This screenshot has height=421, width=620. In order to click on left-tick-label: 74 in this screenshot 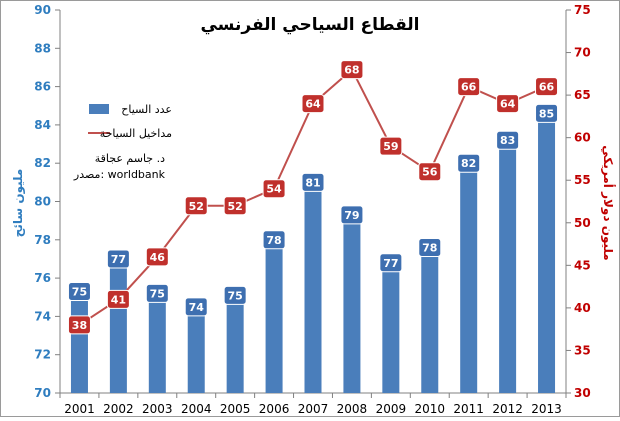, I will do `click(42, 316)`.